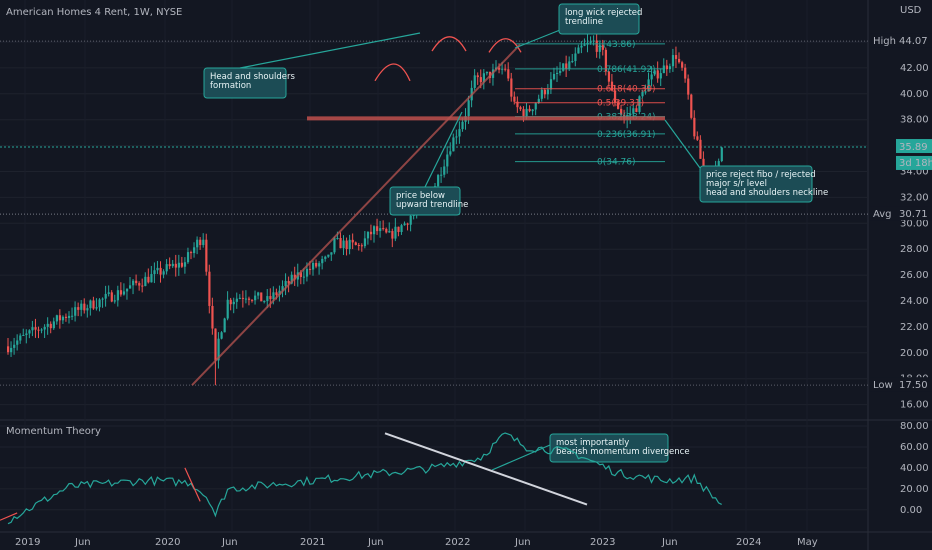  Describe the element at coordinates (603, 13) in the screenshot. I see `annotation-text: long wick rejected` at that location.